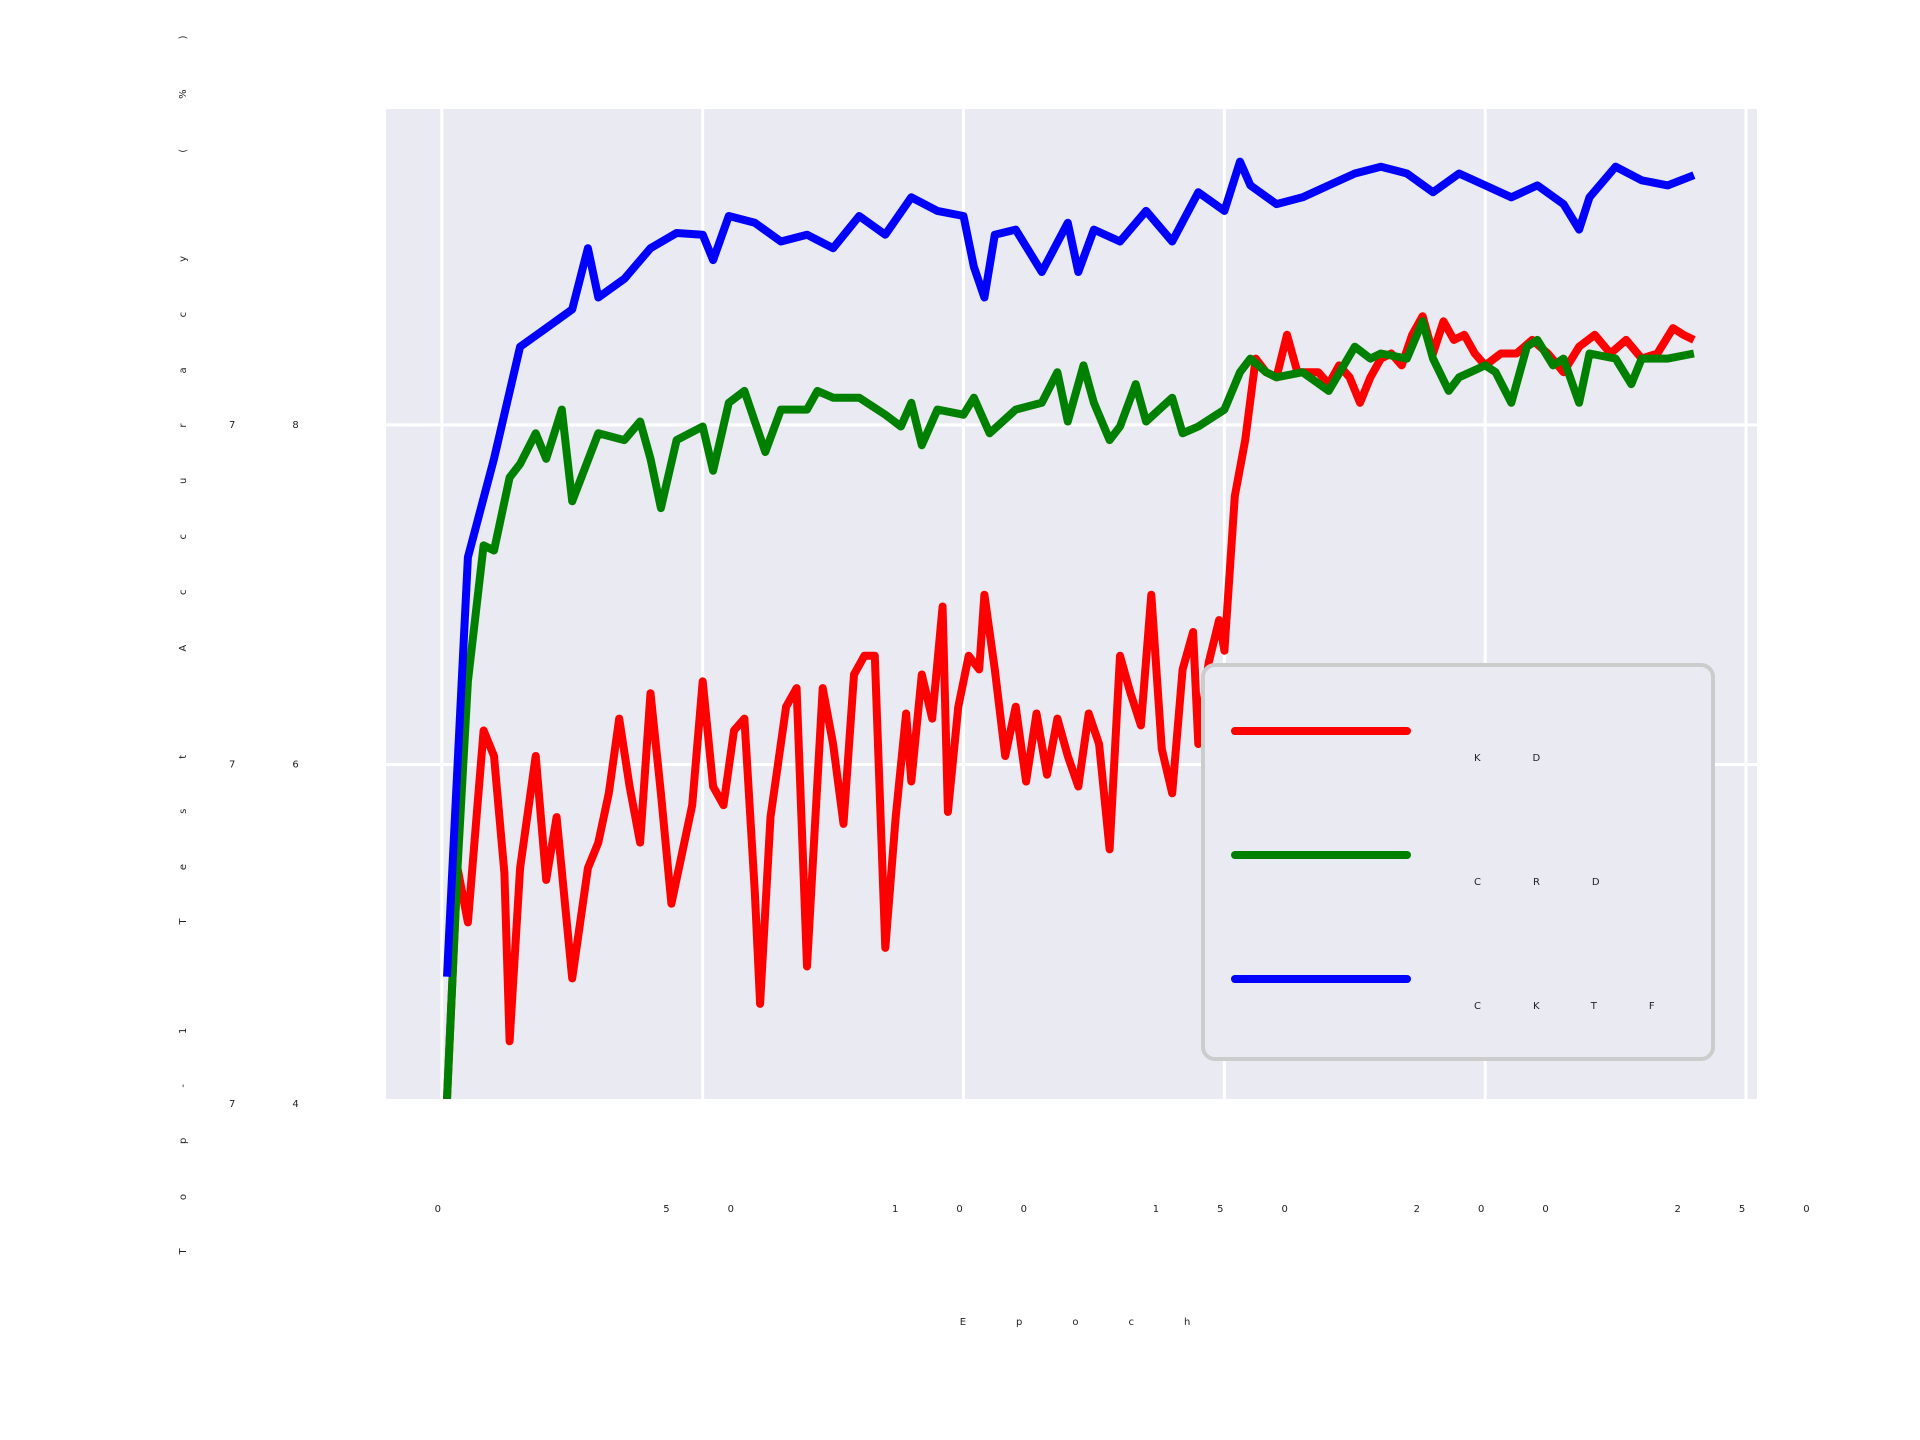  What do you see at coordinates (1590, 1006) in the screenshot?
I see `legend-label: CKTF` at bounding box center [1590, 1006].